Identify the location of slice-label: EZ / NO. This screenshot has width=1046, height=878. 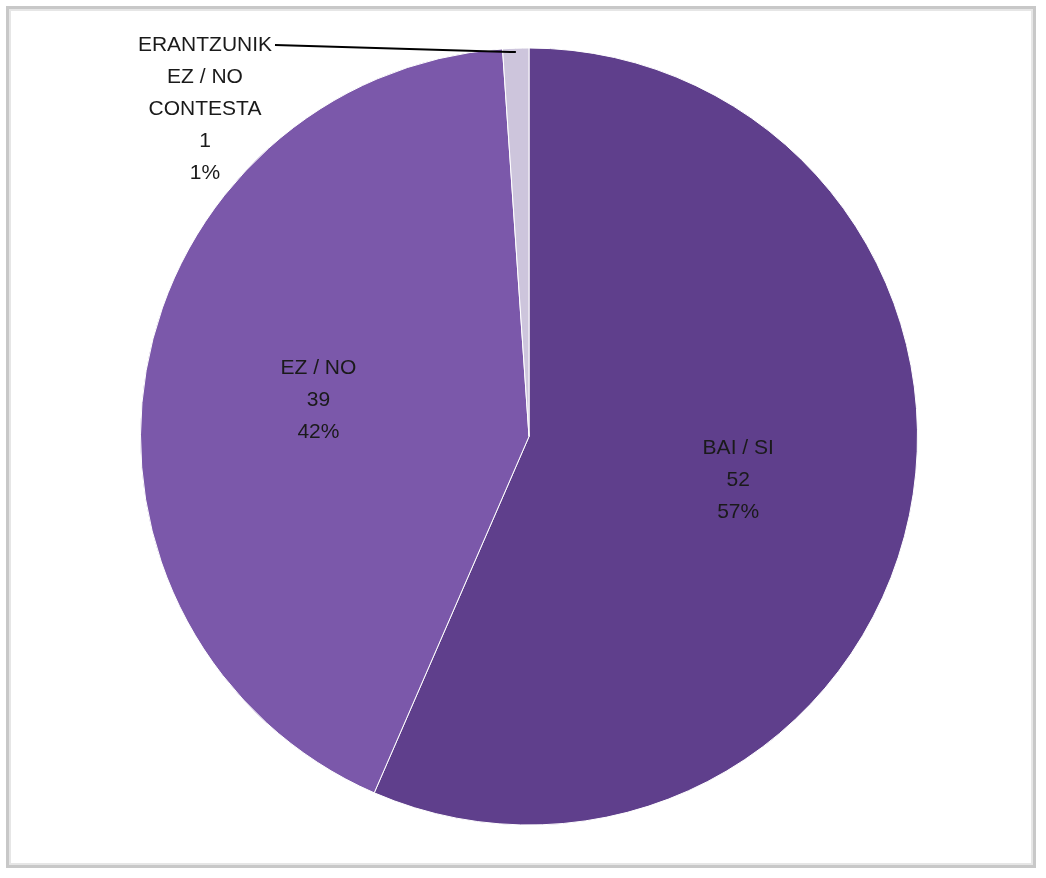
(318, 366).